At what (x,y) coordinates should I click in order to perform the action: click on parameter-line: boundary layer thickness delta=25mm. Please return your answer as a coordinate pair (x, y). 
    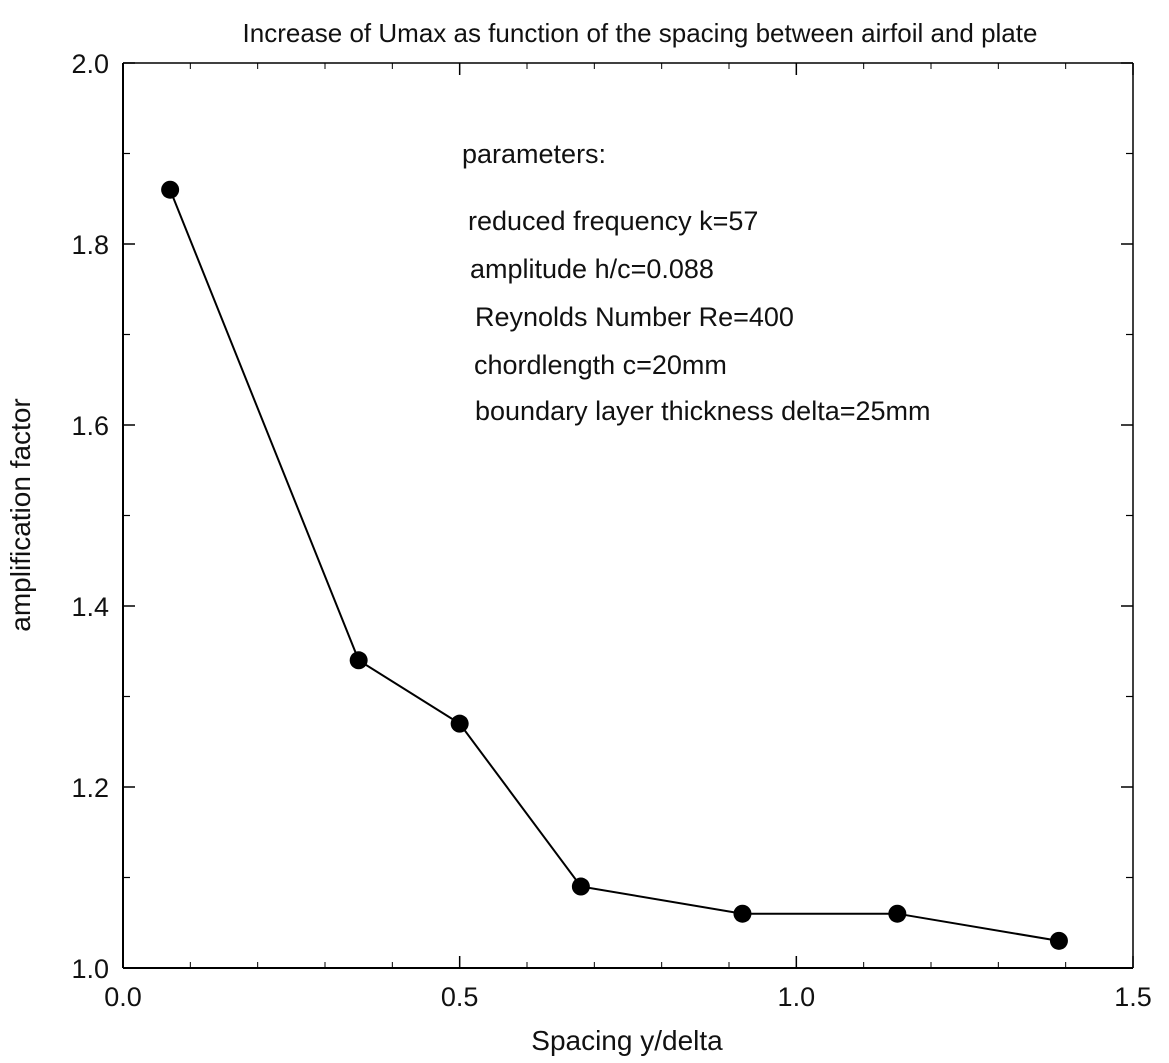
    Looking at the image, I should click on (703, 411).